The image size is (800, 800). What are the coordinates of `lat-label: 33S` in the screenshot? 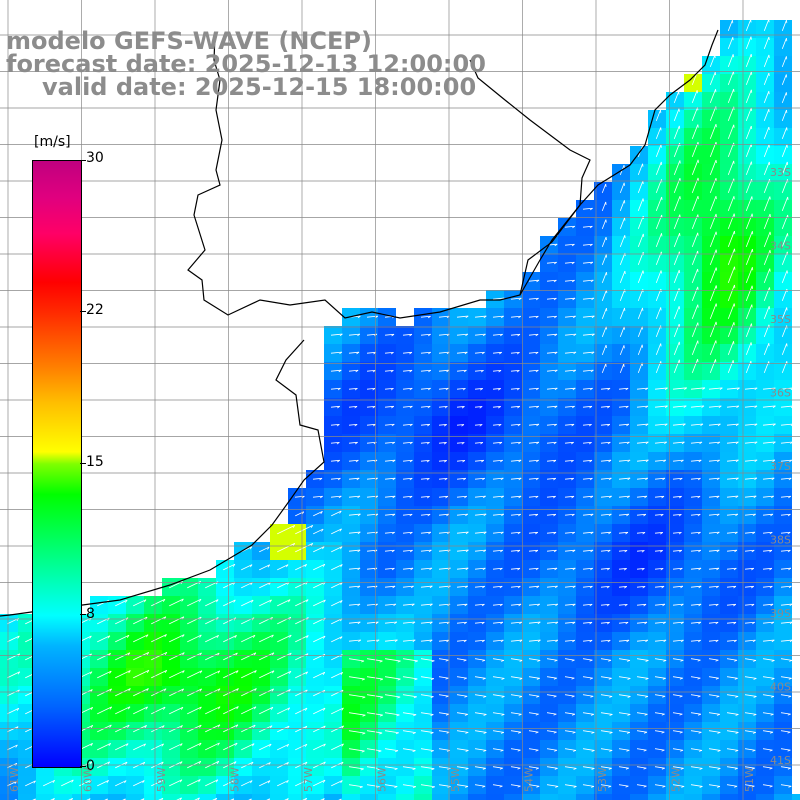 It's located at (780, 172).